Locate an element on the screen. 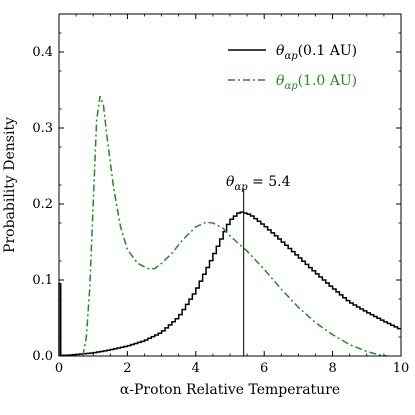 The width and height of the screenshot is (415, 415). x-tick-label-1: 2 is located at coordinates (127, 368).